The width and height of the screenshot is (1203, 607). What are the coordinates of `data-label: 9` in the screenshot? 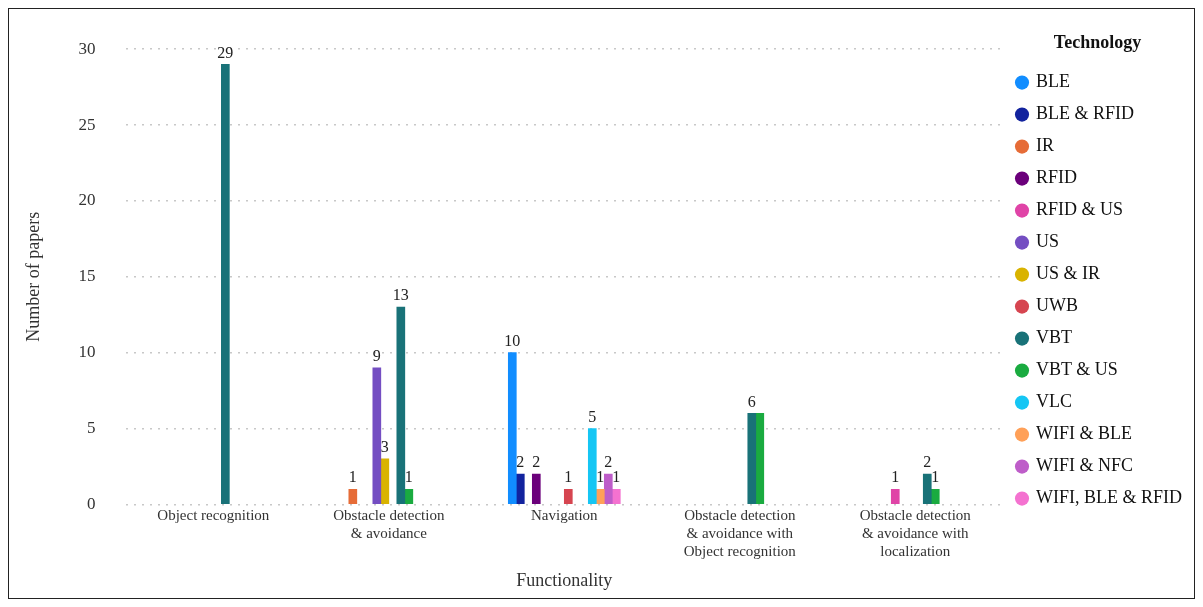 It's located at (376, 356).